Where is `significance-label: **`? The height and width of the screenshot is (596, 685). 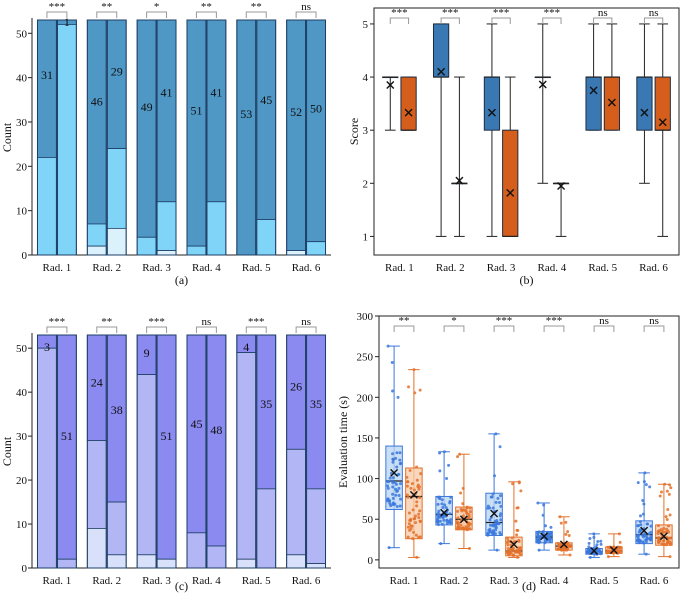
significance-label: ** is located at coordinates (256, 7).